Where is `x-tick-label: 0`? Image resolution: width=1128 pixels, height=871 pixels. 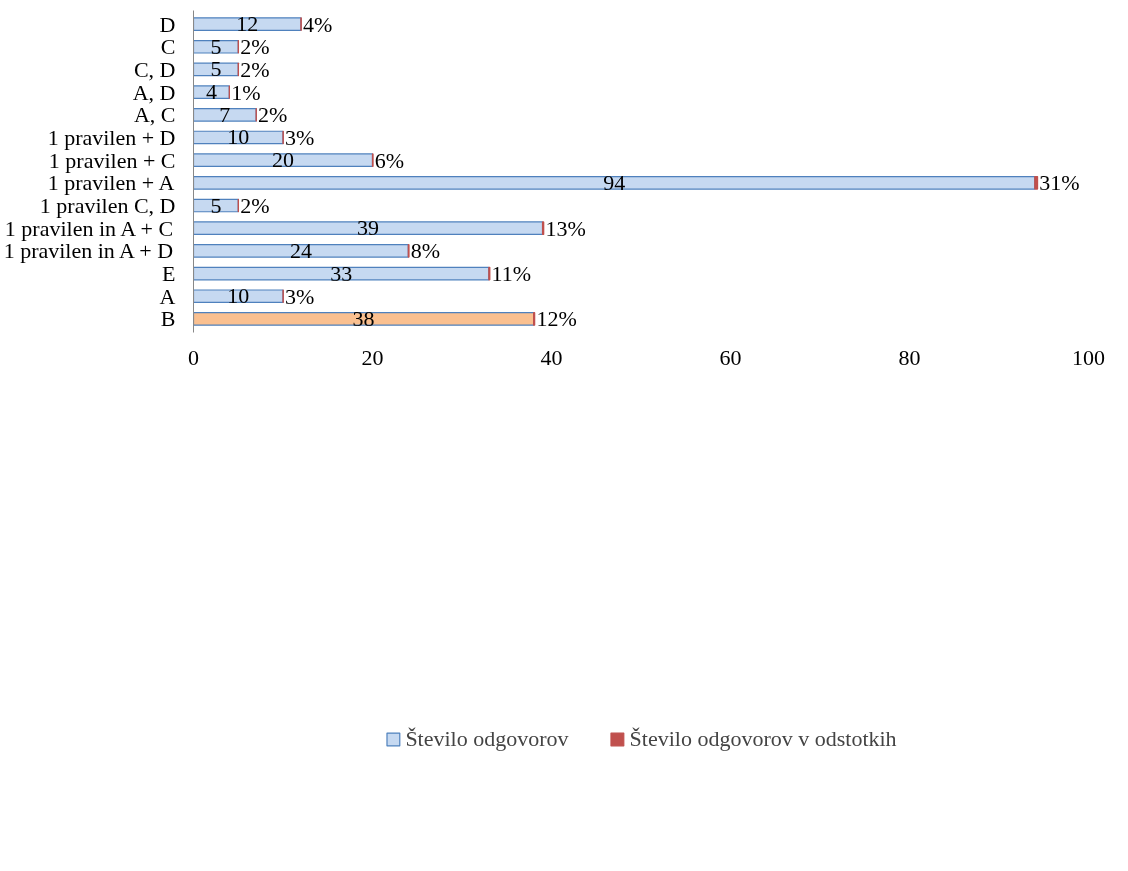
x-tick-label: 0 is located at coordinates (193, 357).